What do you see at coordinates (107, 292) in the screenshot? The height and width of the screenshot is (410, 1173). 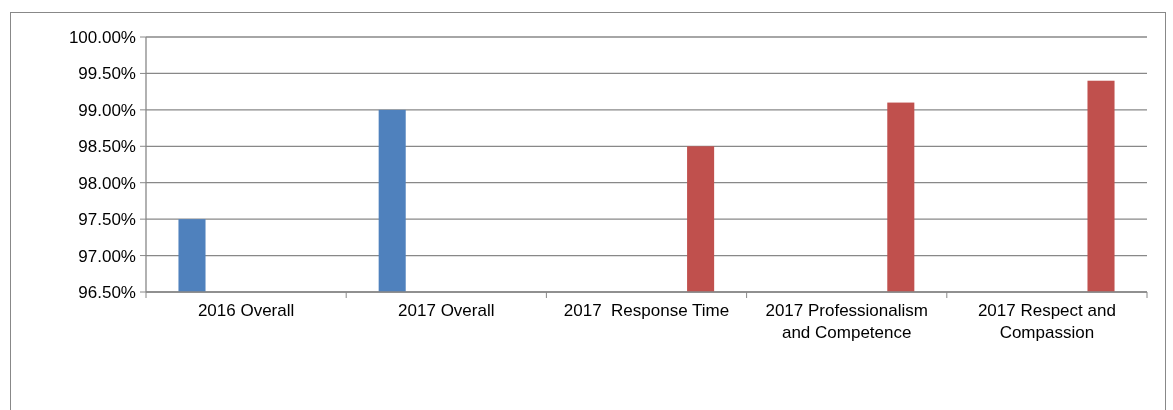 I see `y-tick-label: 96.50%` at bounding box center [107, 292].